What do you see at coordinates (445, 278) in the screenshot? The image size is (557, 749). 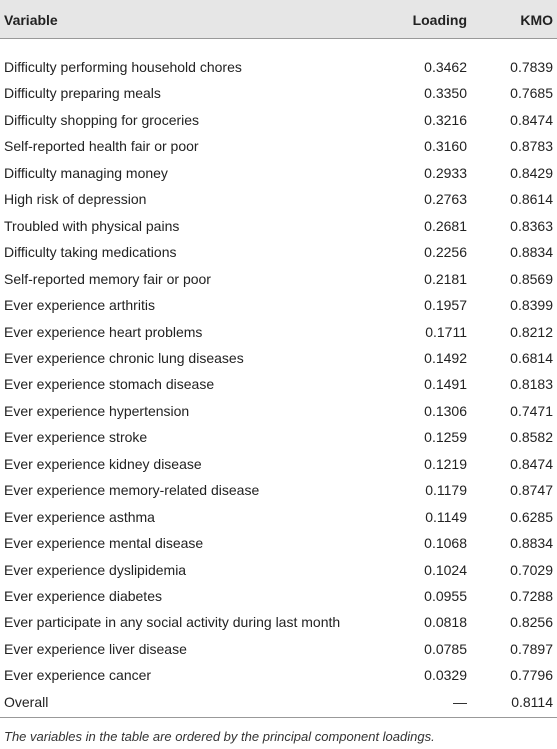 I see `cell: 0.2181` at bounding box center [445, 278].